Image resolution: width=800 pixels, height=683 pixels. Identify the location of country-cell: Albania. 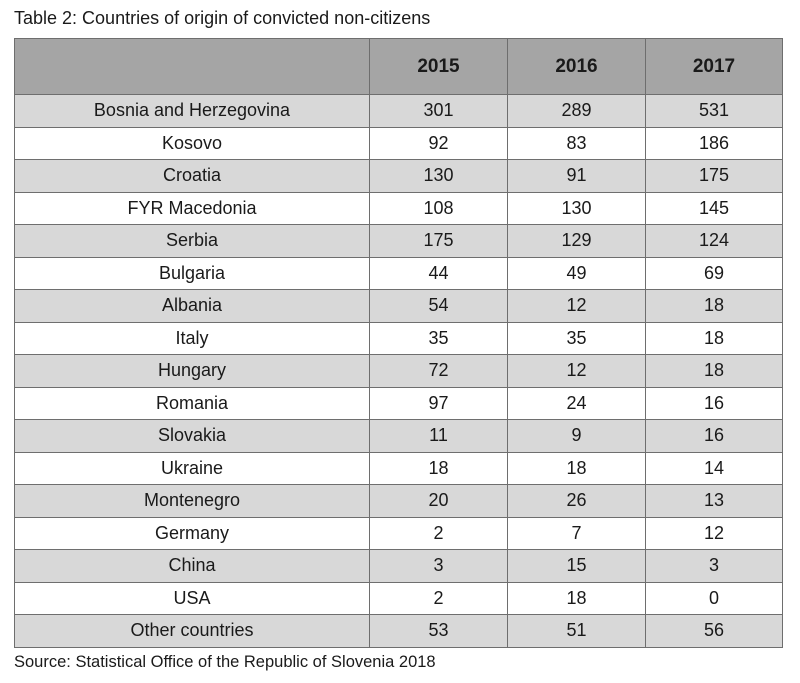
(192, 306).